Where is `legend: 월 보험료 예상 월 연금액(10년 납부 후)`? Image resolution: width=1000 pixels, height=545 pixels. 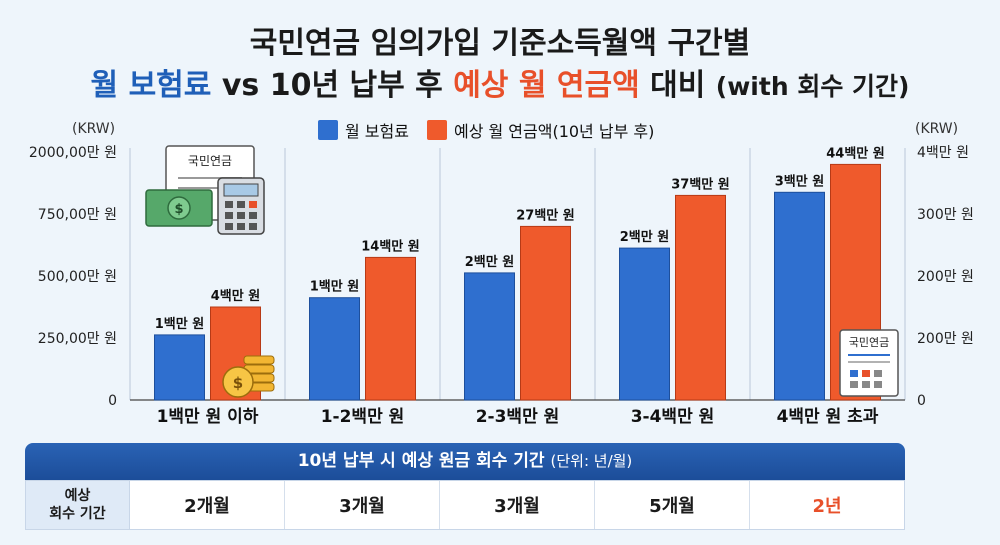
legend: 월 보험료 예상 월 연금액(10년 납부 후) is located at coordinates (495, 130).